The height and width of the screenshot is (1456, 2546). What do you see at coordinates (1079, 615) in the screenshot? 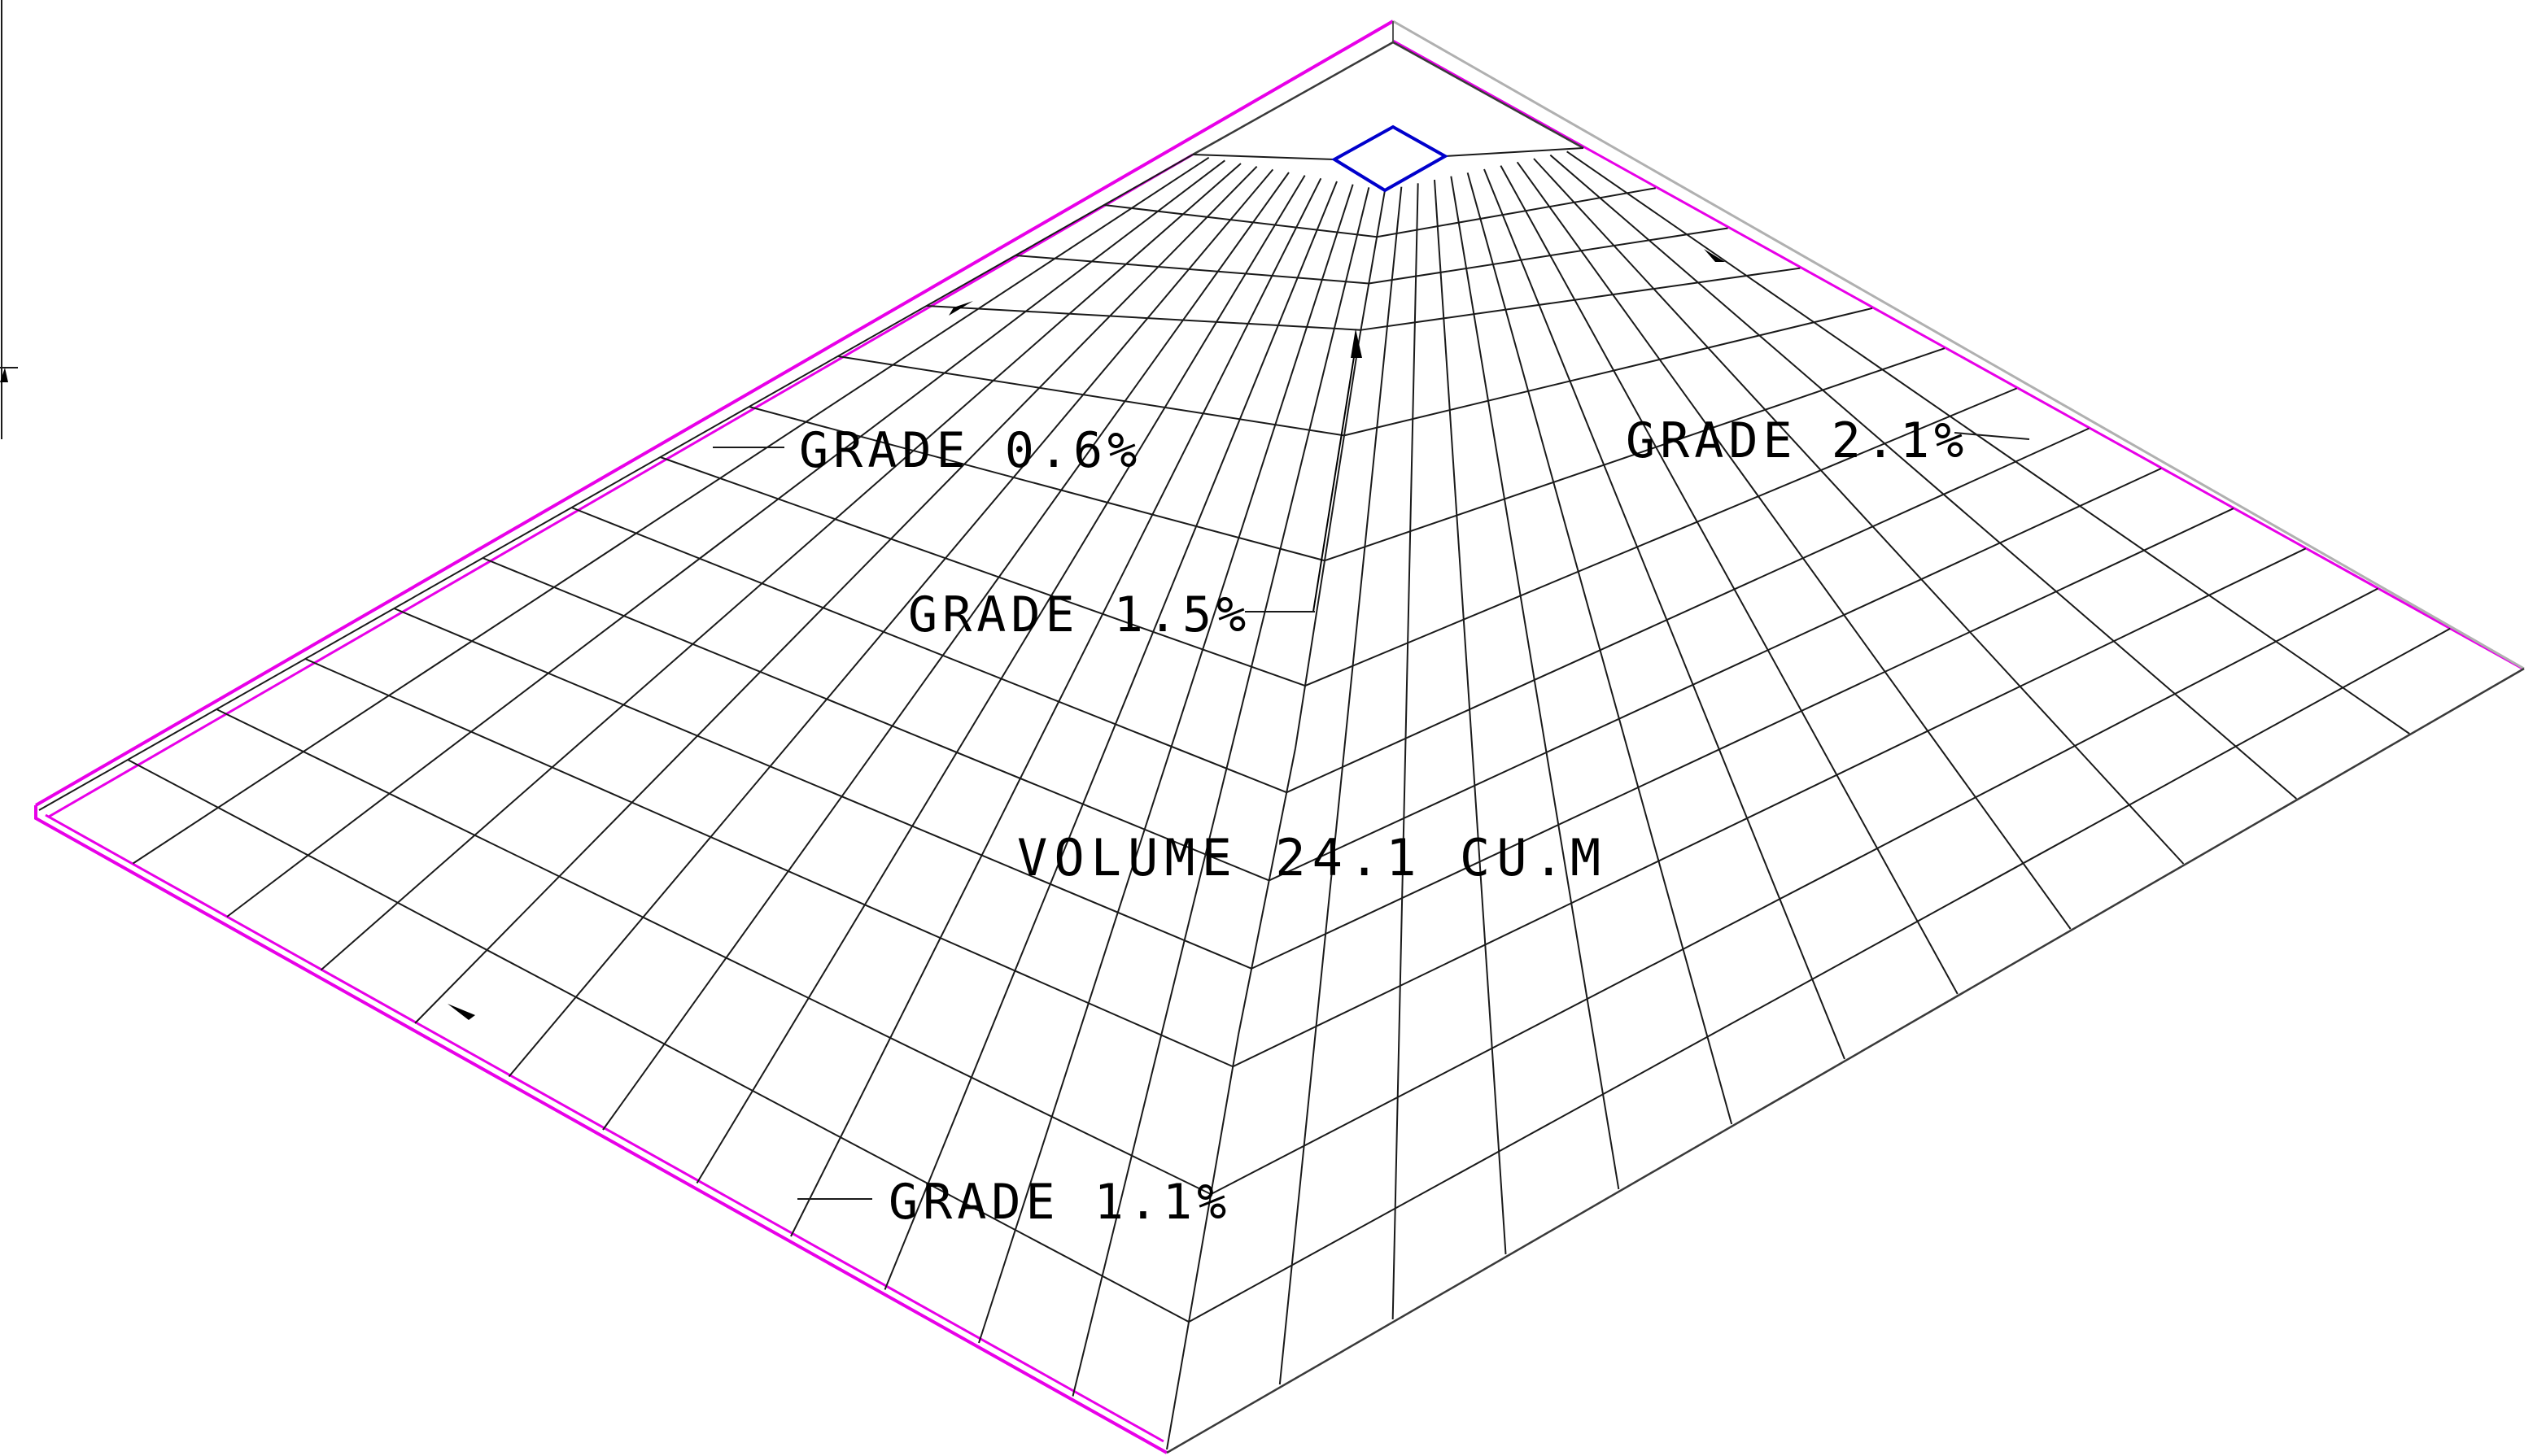
I see `grade-label-center: GRADE 1.5%` at bounding box center [1079, 615].